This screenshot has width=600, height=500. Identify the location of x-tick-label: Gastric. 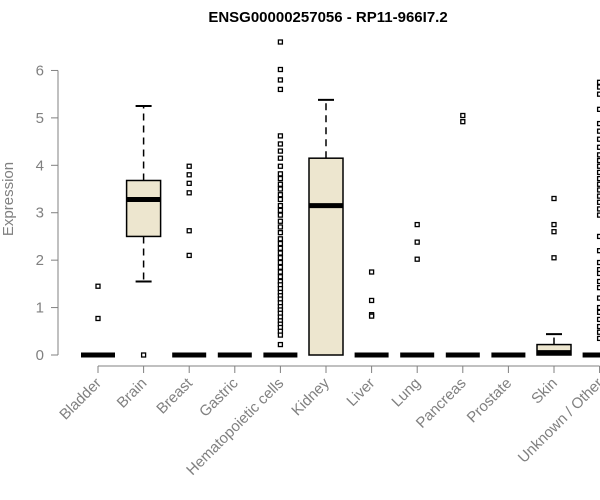
(219, 397).